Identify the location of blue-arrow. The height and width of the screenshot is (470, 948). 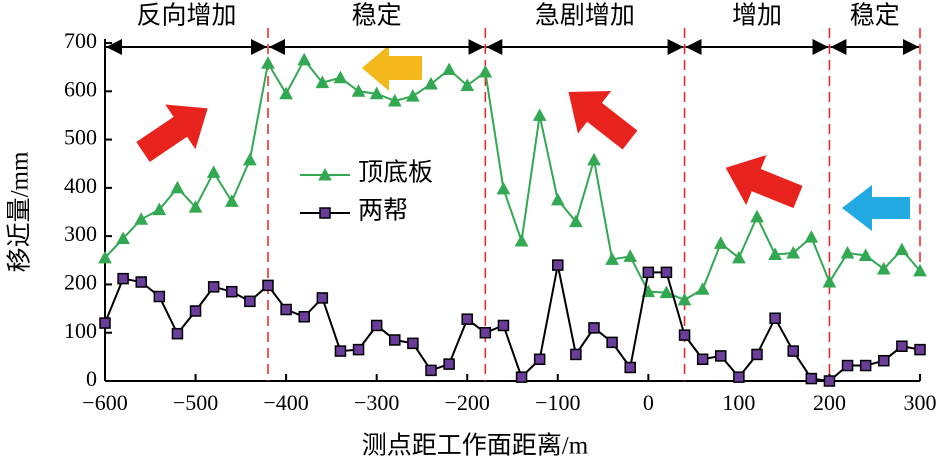
(876, 208).